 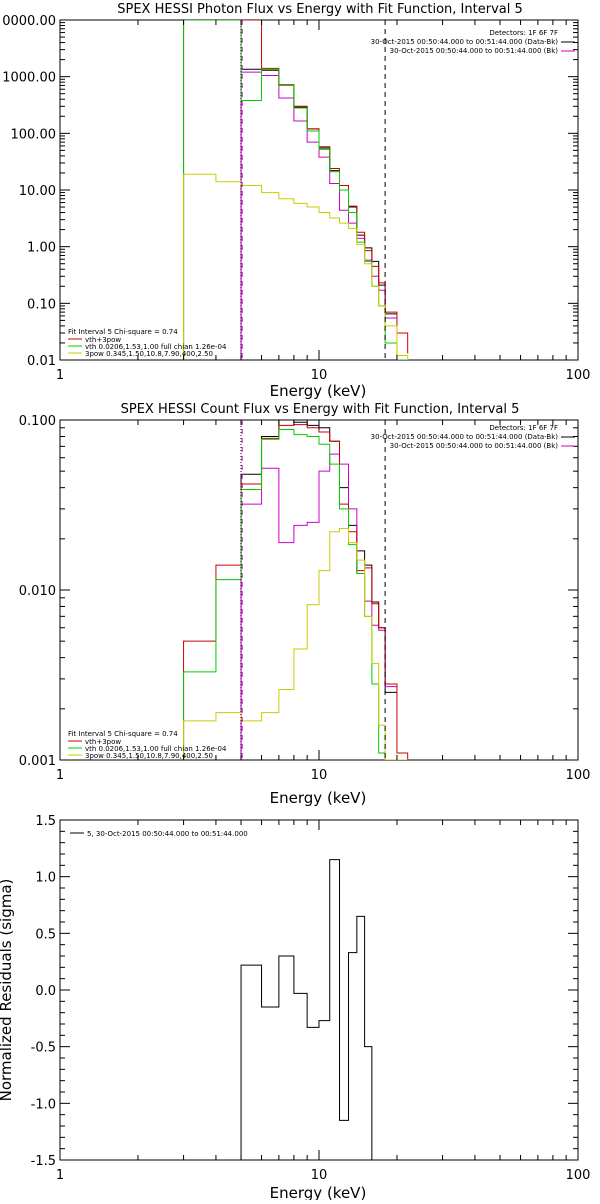 What do you see at coordinates (60, 375) in the screenshot?
I see `c1-x-tick-label: 1` at bounding box center [60, 375].